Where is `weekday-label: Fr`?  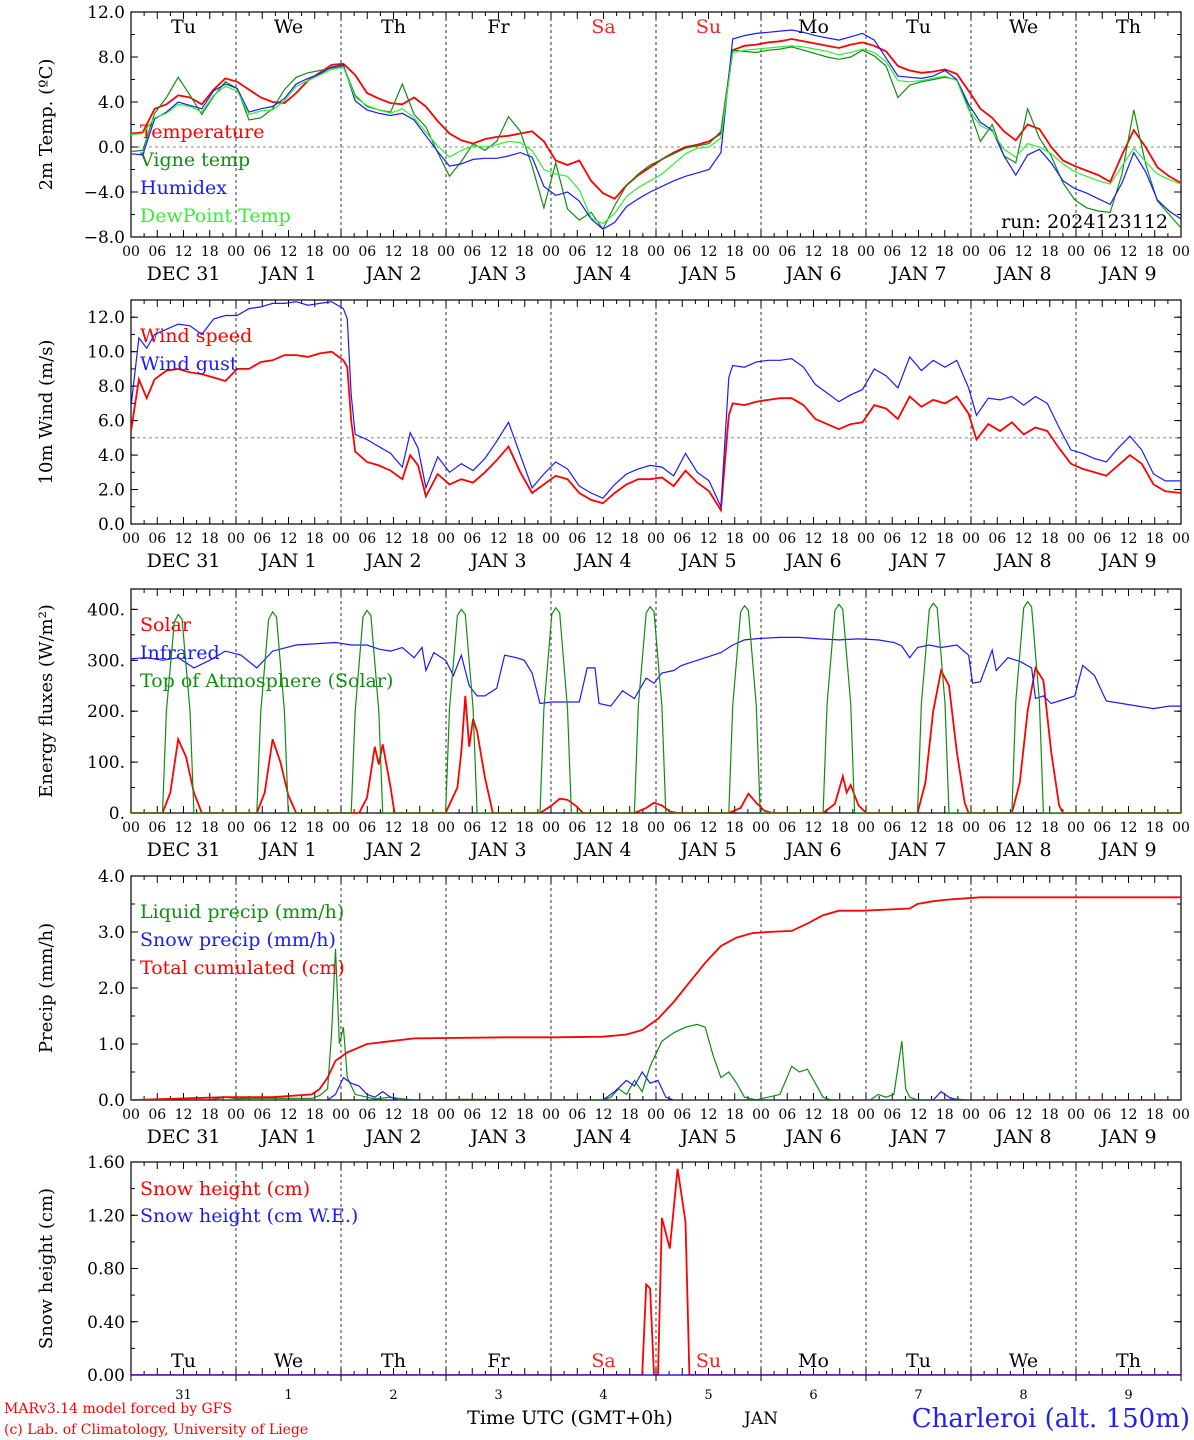
weekday-label: Fr is located at coordinates (498, 27).